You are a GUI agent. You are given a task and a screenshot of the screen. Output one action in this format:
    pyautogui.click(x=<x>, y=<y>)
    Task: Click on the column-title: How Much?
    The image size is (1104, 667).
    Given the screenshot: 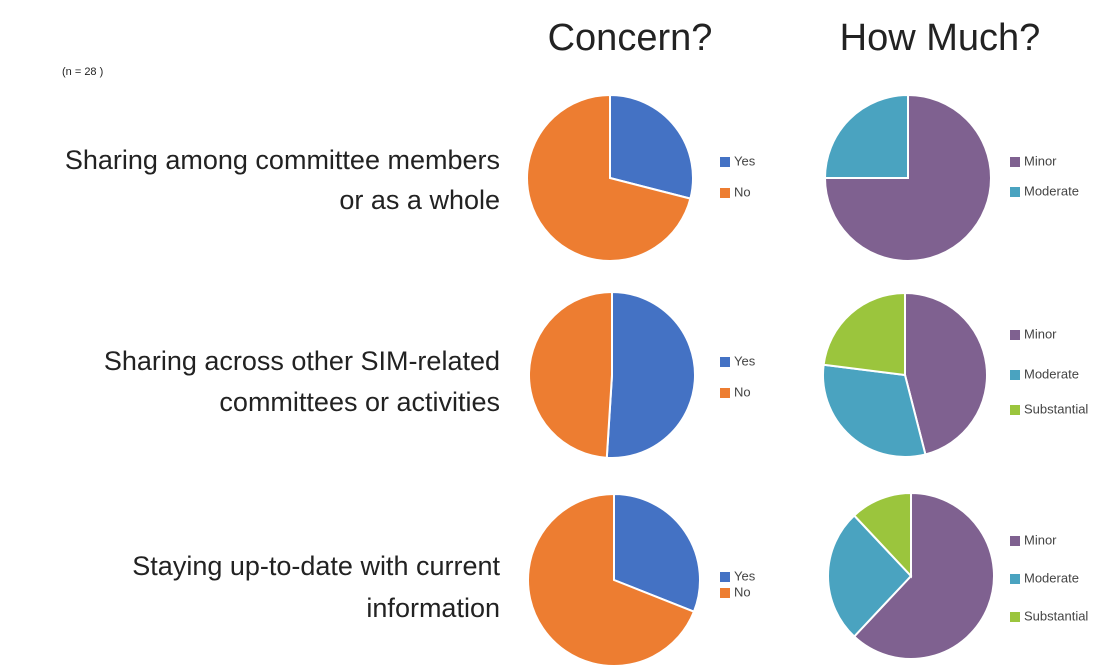 What is the action you would take?
    pyautogui.click(x=940, y=38)
    